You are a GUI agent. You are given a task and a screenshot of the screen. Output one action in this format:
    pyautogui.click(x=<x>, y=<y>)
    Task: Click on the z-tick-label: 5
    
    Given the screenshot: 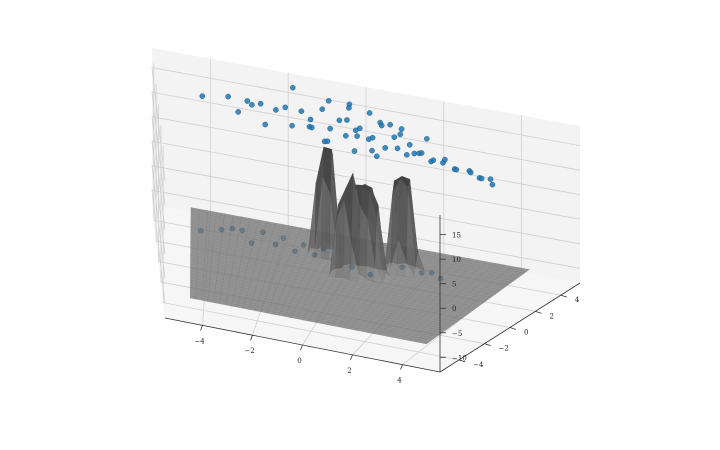 What is the action you would take?
    pyautogui.click(x=454, y=285)
    